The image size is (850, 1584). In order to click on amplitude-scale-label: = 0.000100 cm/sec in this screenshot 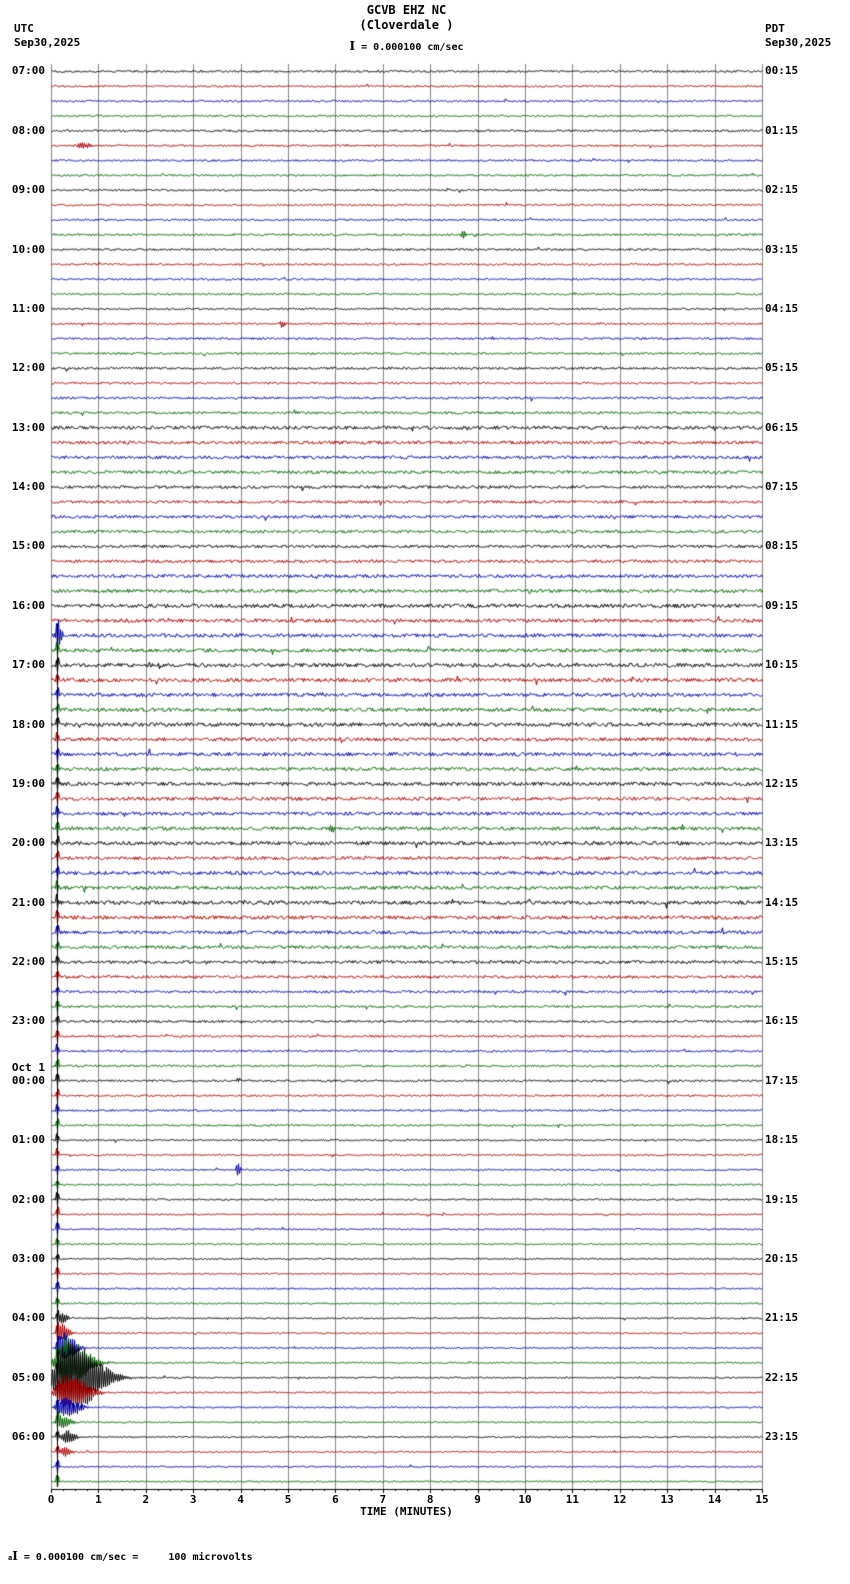, I will do `click(409, 47)`.